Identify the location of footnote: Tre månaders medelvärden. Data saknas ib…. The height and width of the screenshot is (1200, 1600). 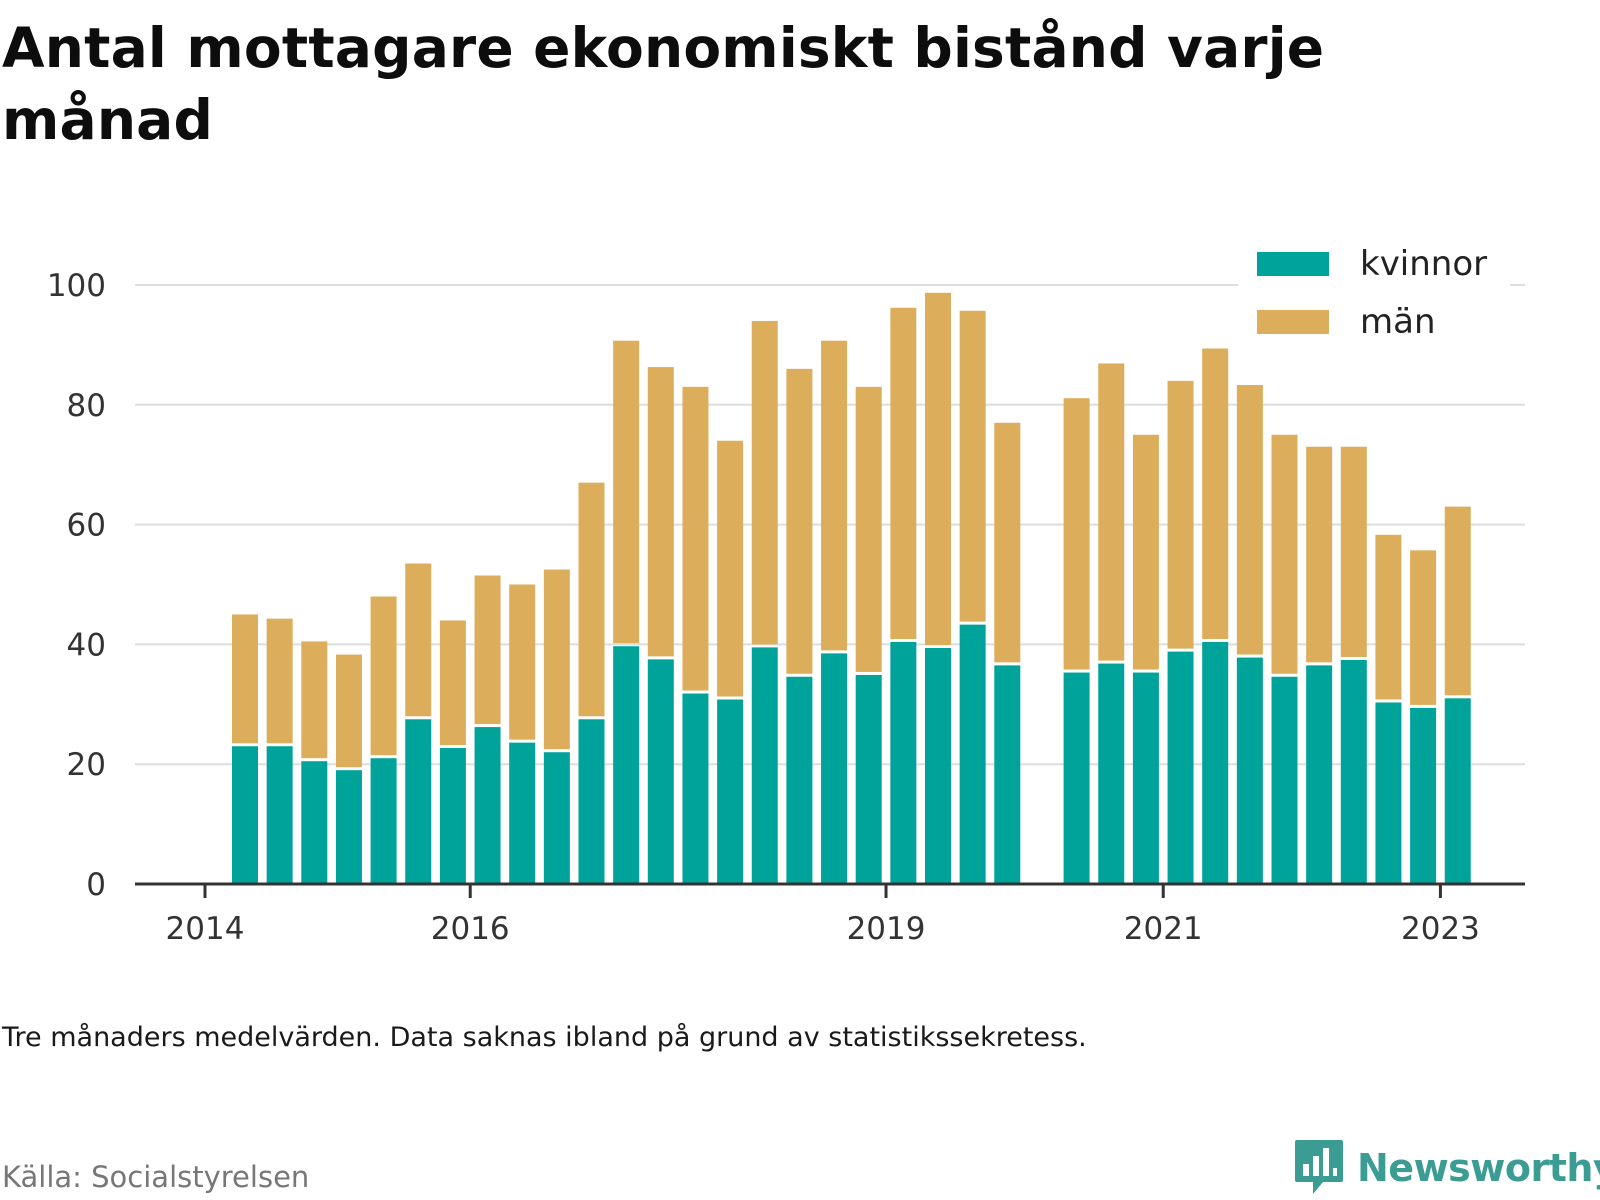
(544, 1037).